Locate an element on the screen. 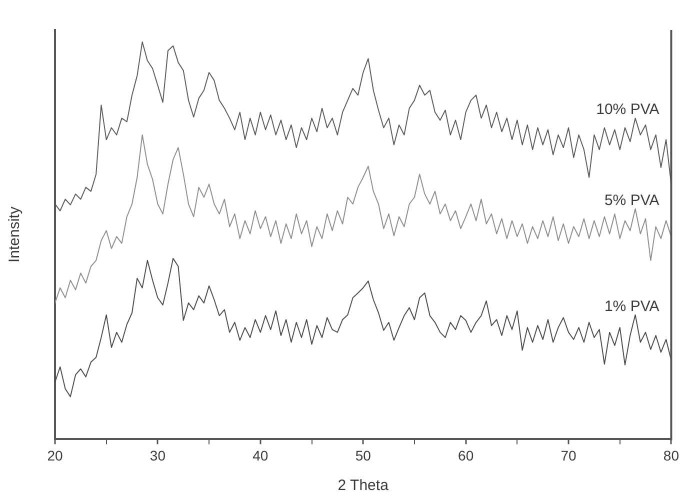  x-tick-label: 40 is located at coordinates (260, 455).